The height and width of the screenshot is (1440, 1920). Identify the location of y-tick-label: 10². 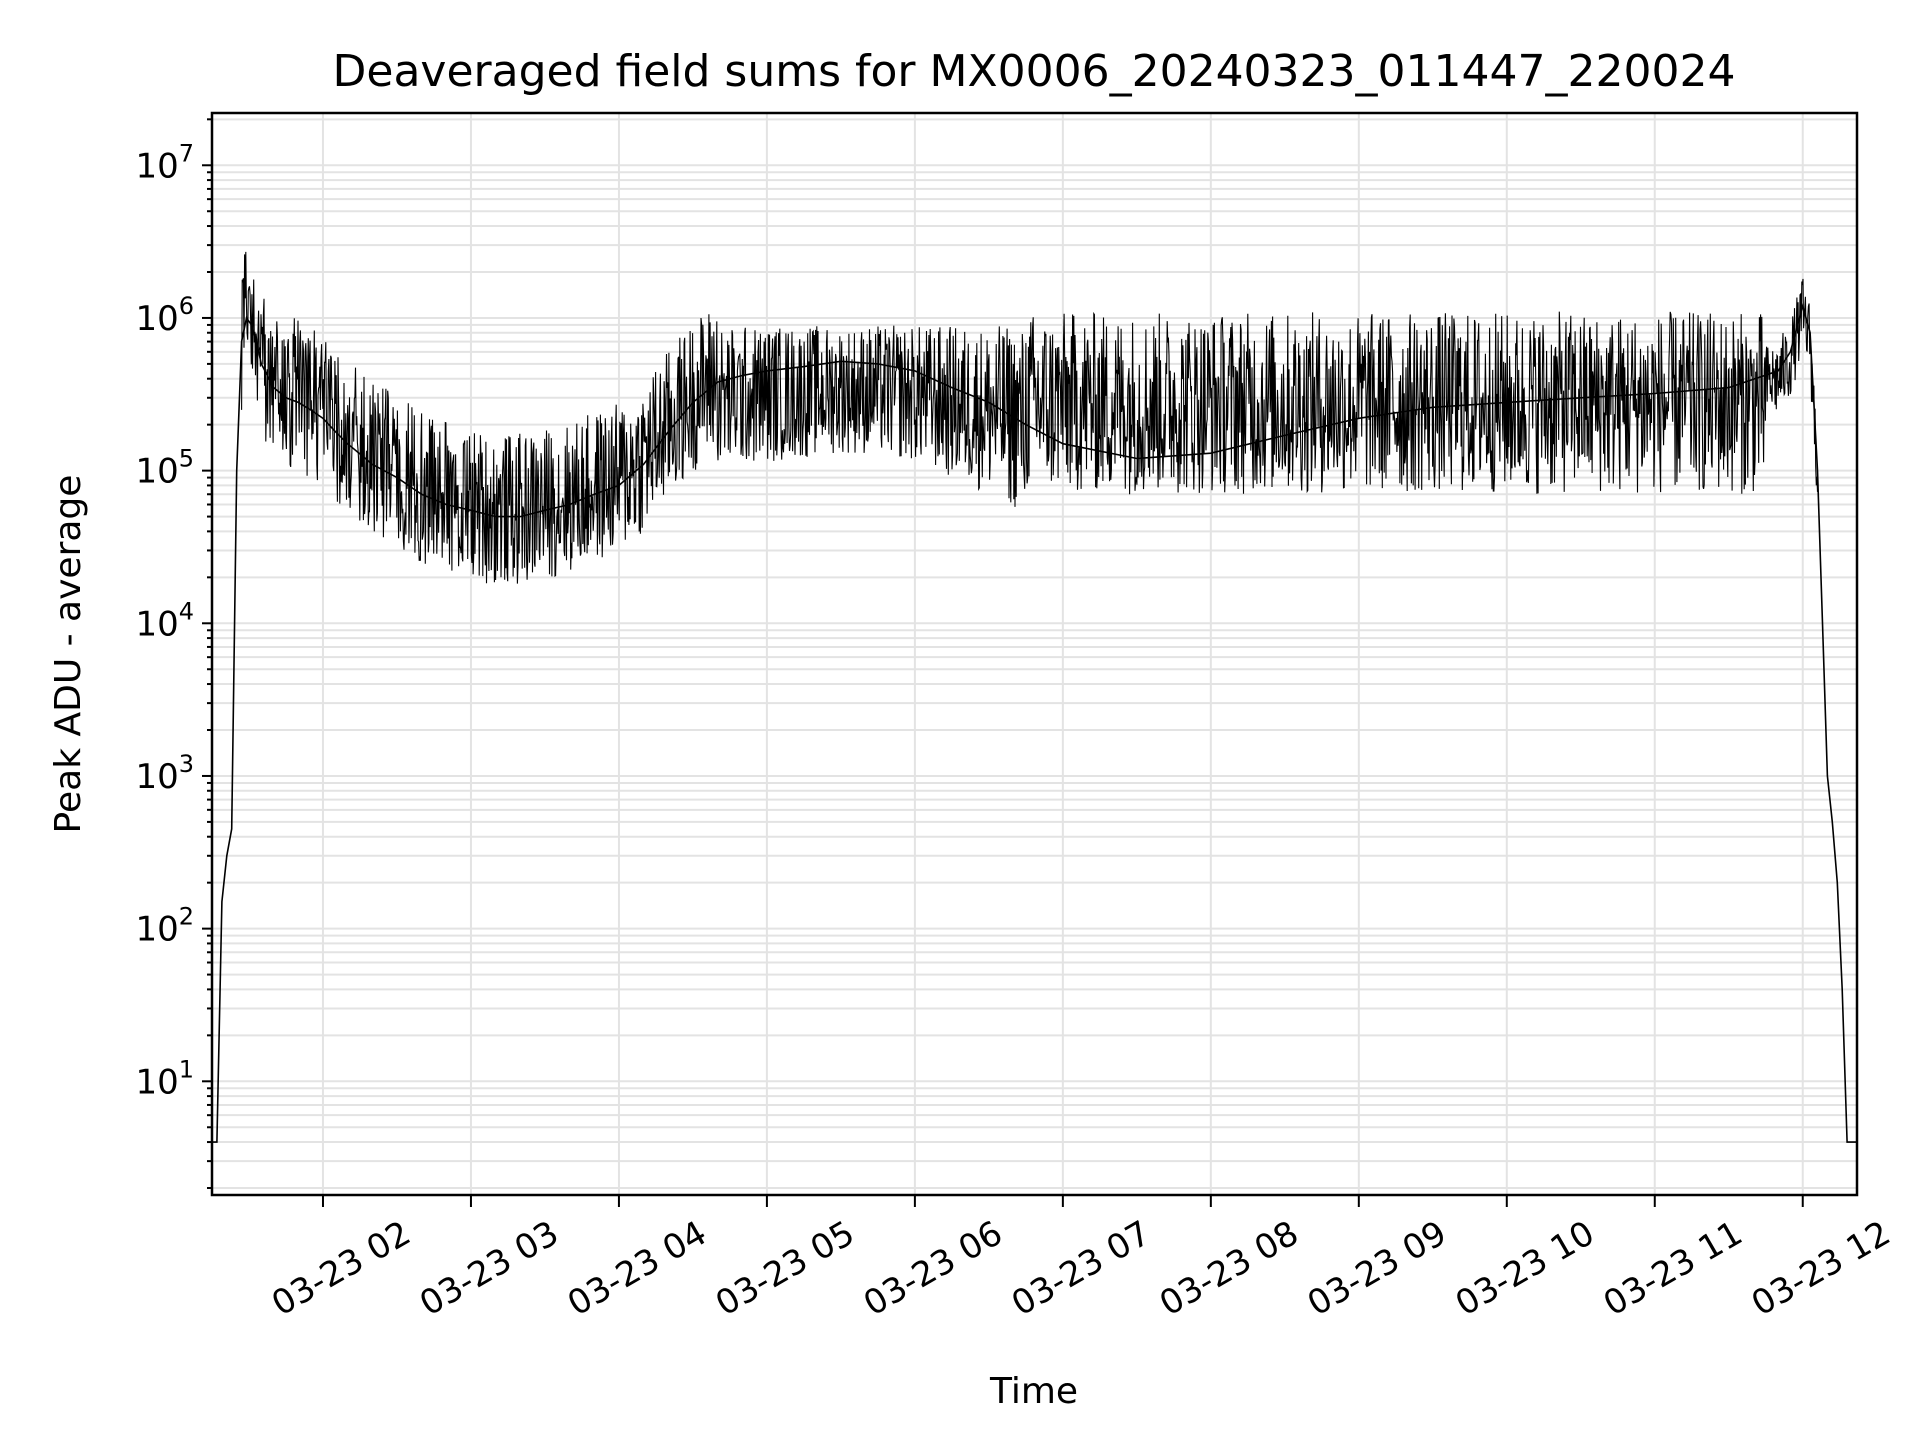
(164, 926).